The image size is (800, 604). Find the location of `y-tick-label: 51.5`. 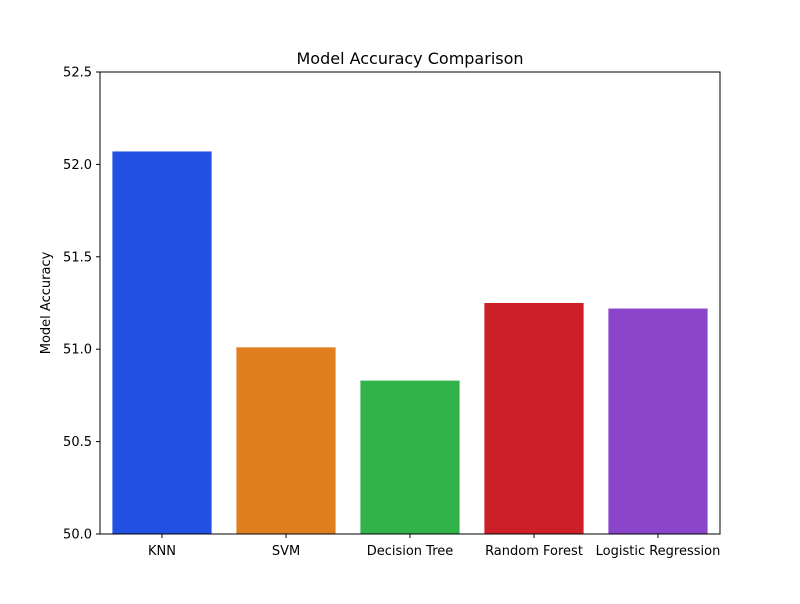

y-tick-label: 51.5 is located at coordinates (77, 257).